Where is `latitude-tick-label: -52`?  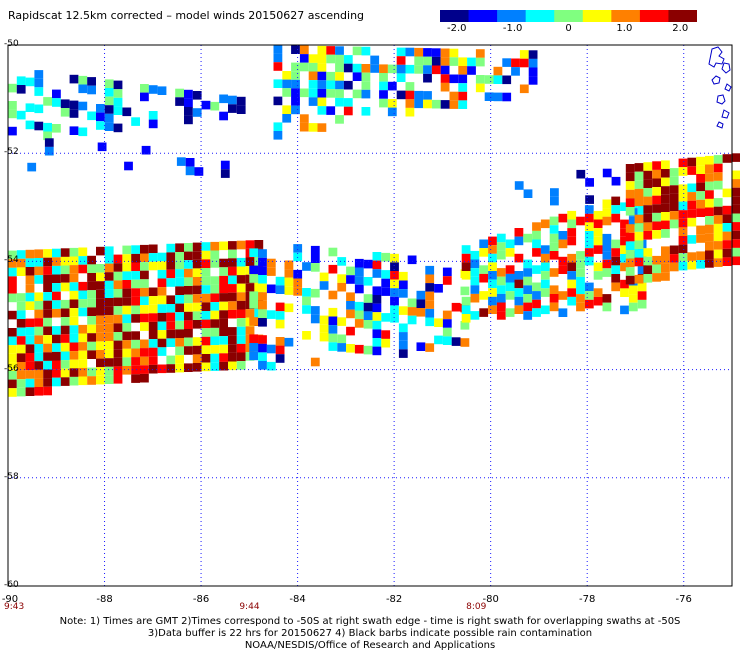
latitude-tick-label: -52 is located at coordinates (11, 152).